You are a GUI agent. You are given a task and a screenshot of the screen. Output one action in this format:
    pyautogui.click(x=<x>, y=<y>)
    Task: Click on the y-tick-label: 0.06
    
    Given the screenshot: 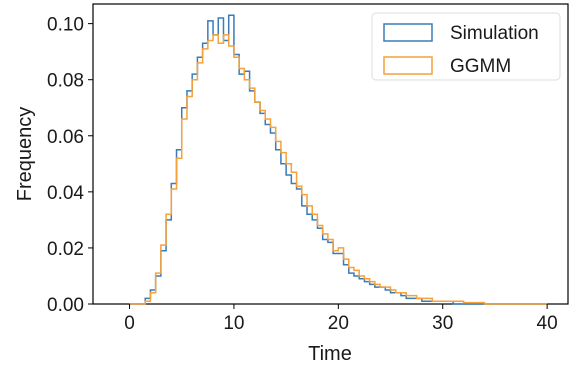 What is the action you would take?
    pyautogui.click(x=65, y=137)
    